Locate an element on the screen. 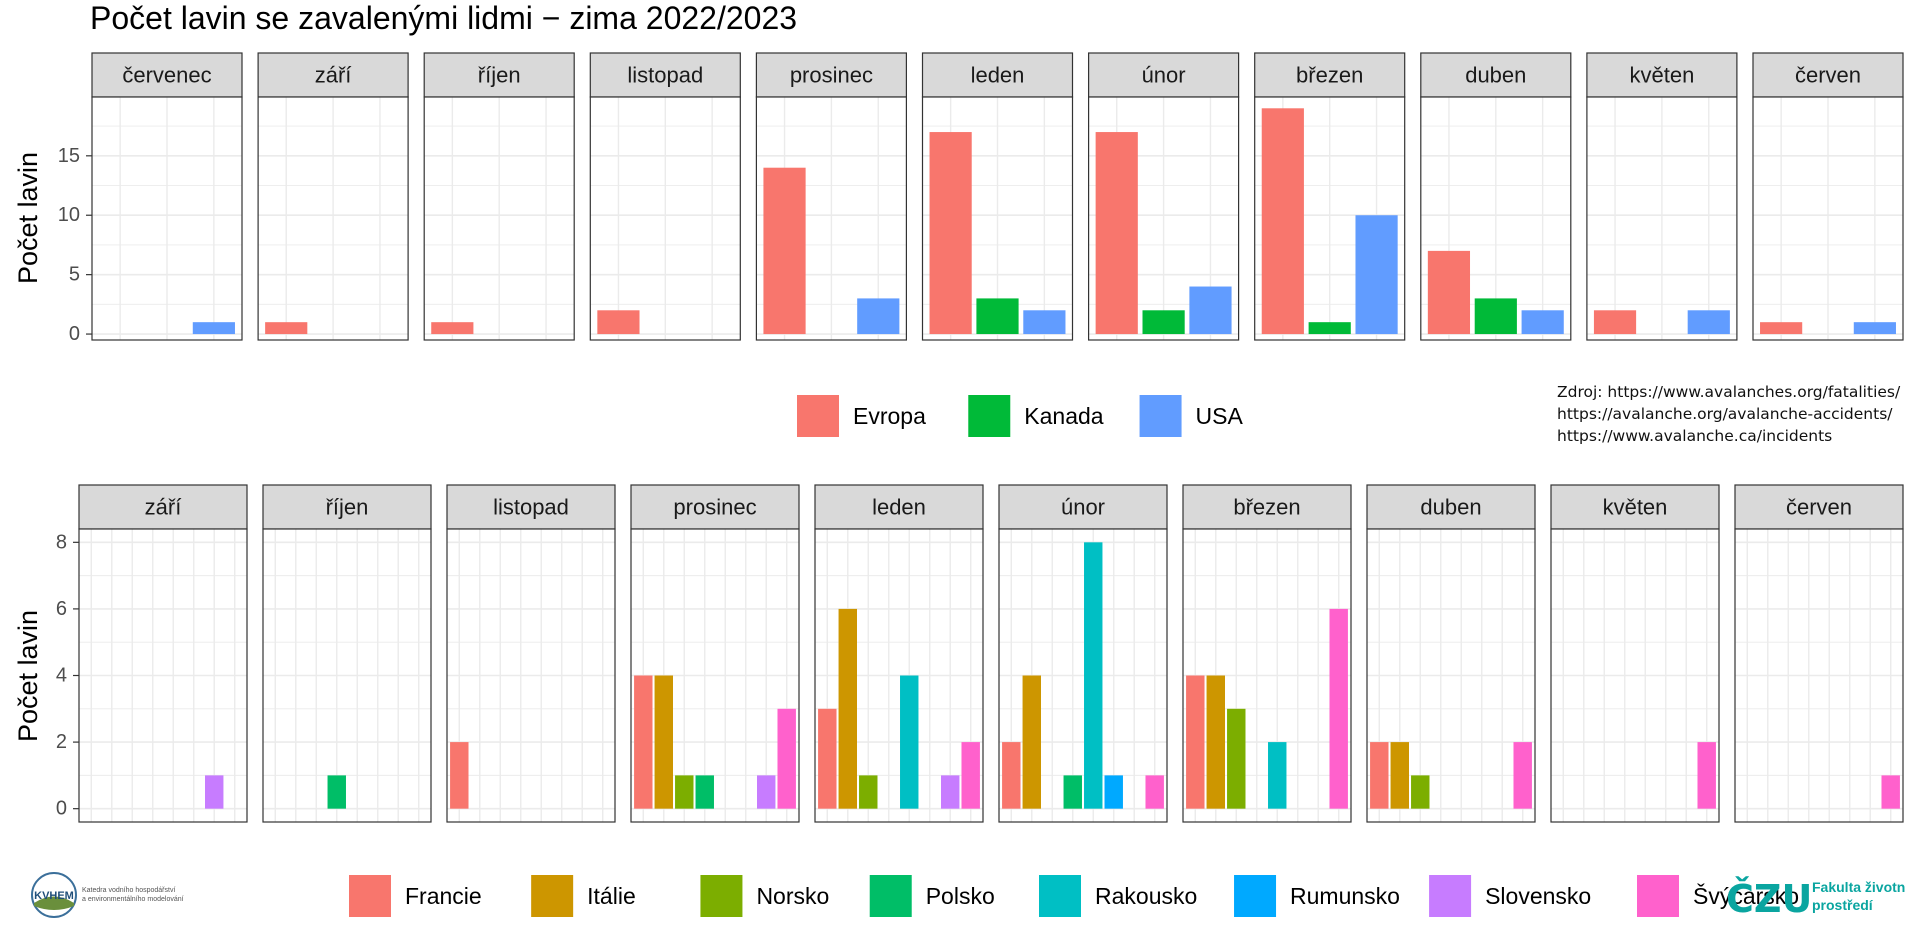  strip-1-prosinec is located at coordinates (715, 507).